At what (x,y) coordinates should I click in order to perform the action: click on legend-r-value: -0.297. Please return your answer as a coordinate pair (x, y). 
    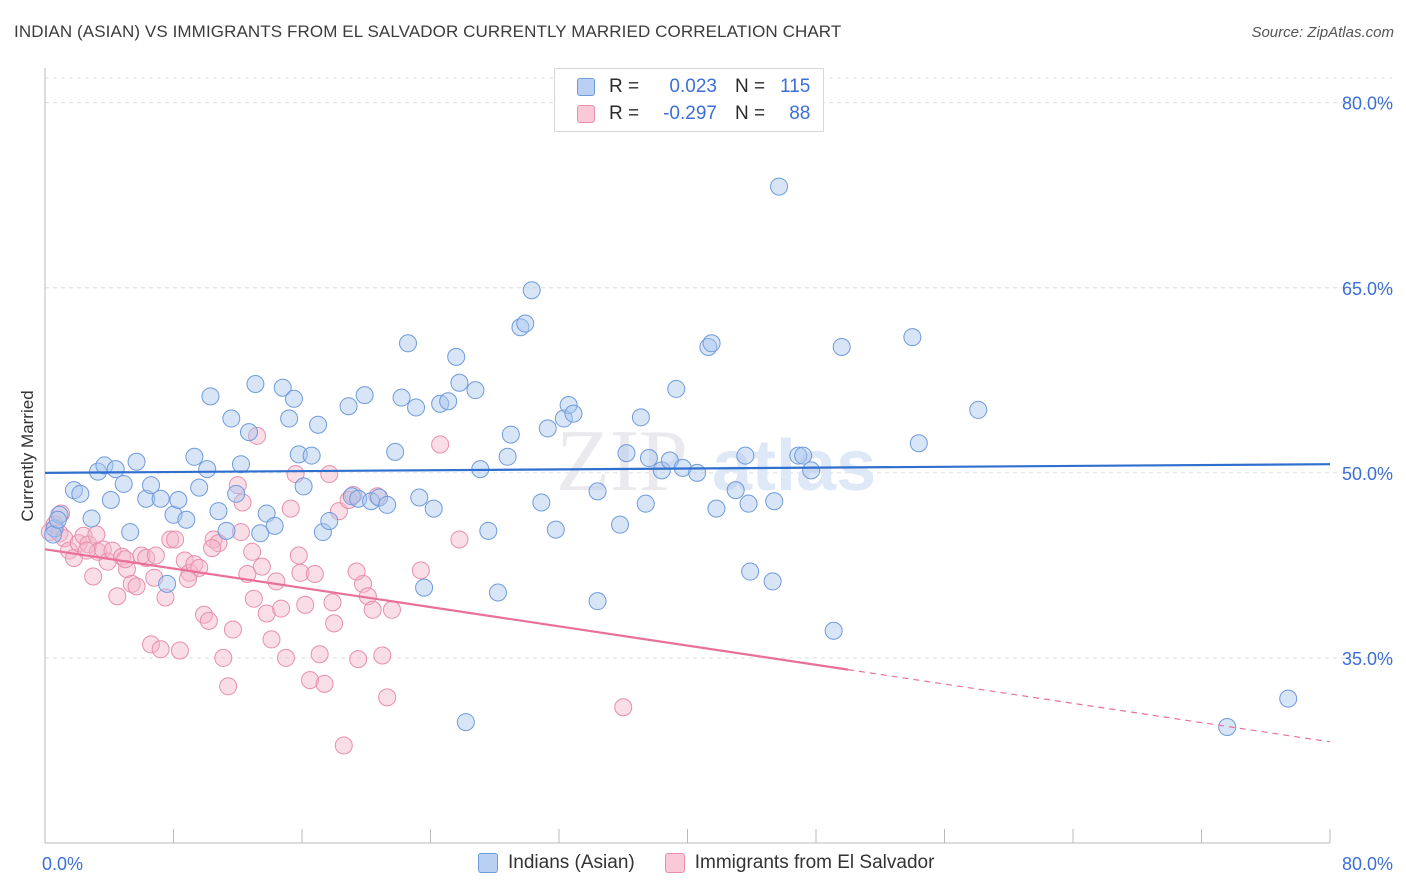
    Looking at the image, I should click on (690, 113).